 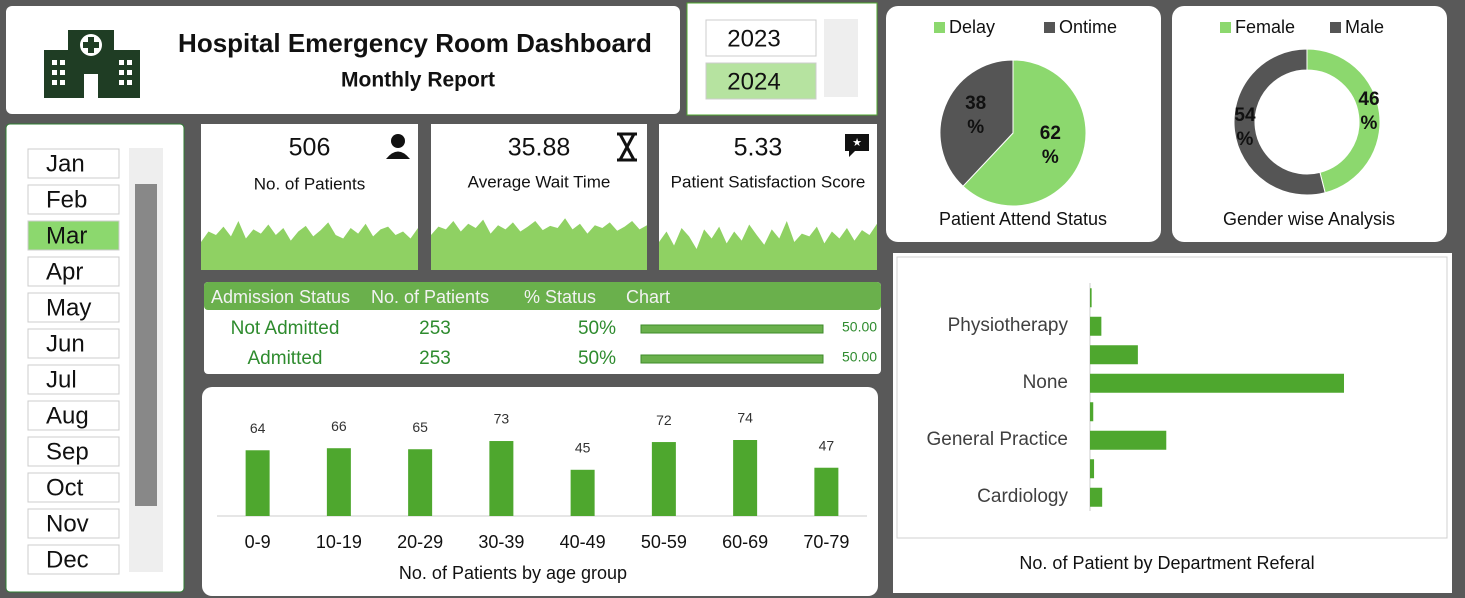 I want to click on table-header, so click(x=542, y=296).